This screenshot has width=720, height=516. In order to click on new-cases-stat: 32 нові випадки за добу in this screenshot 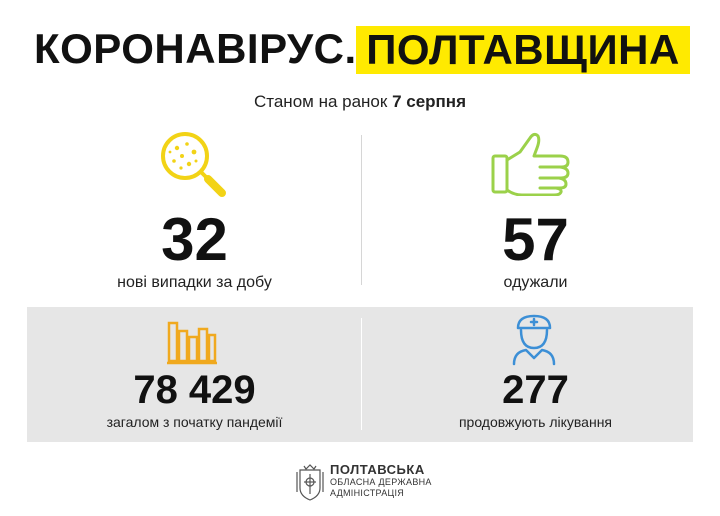, I will do `click(194, 251)`.